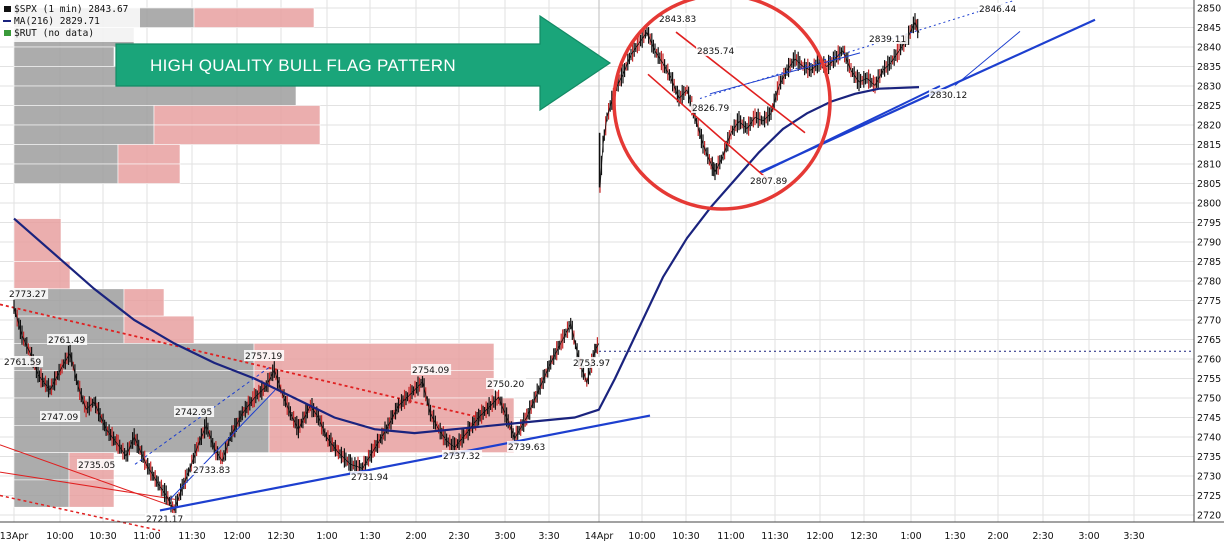 This screenshot has height=543, width=1224. I want to click on price-label: 2839.11, so click(887, 40).